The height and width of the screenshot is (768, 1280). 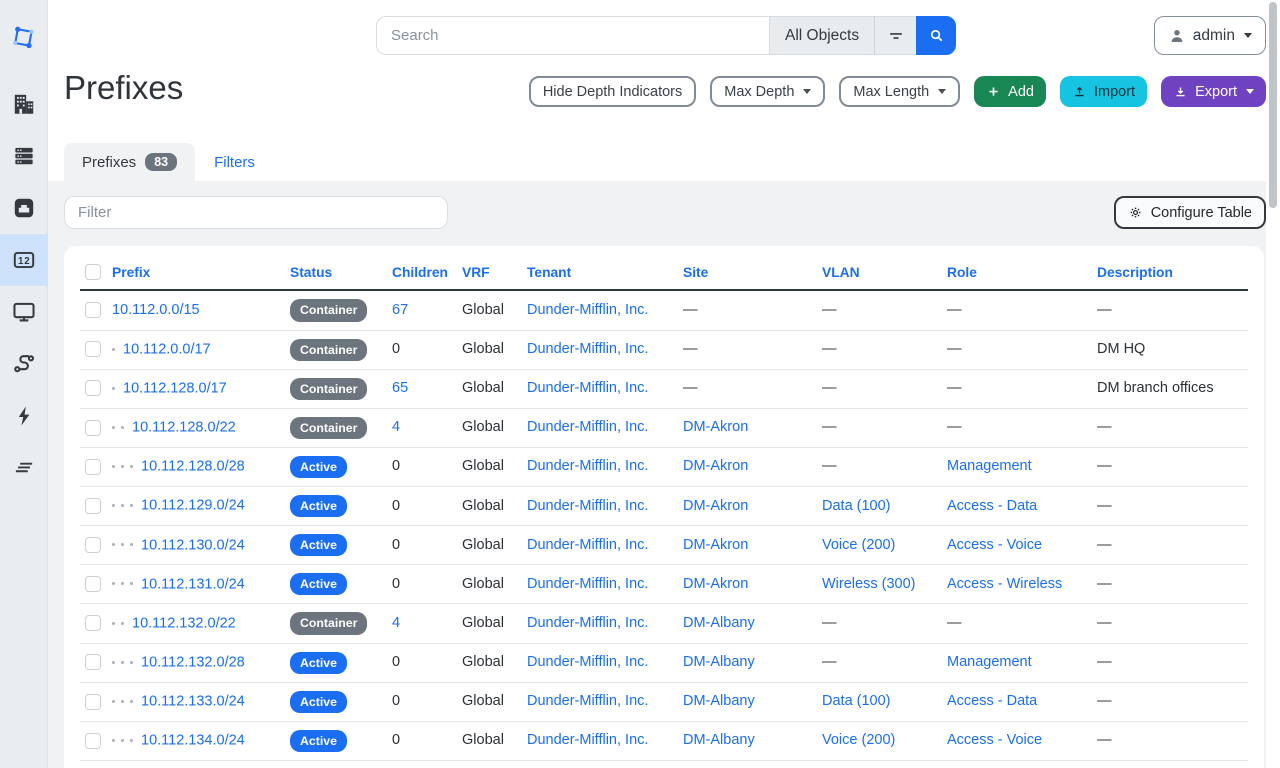 What do you see at coordinates (131, 272) in the screenshot?
I see `column-header-prefix: Prefix` at bounding box center [131, 272].